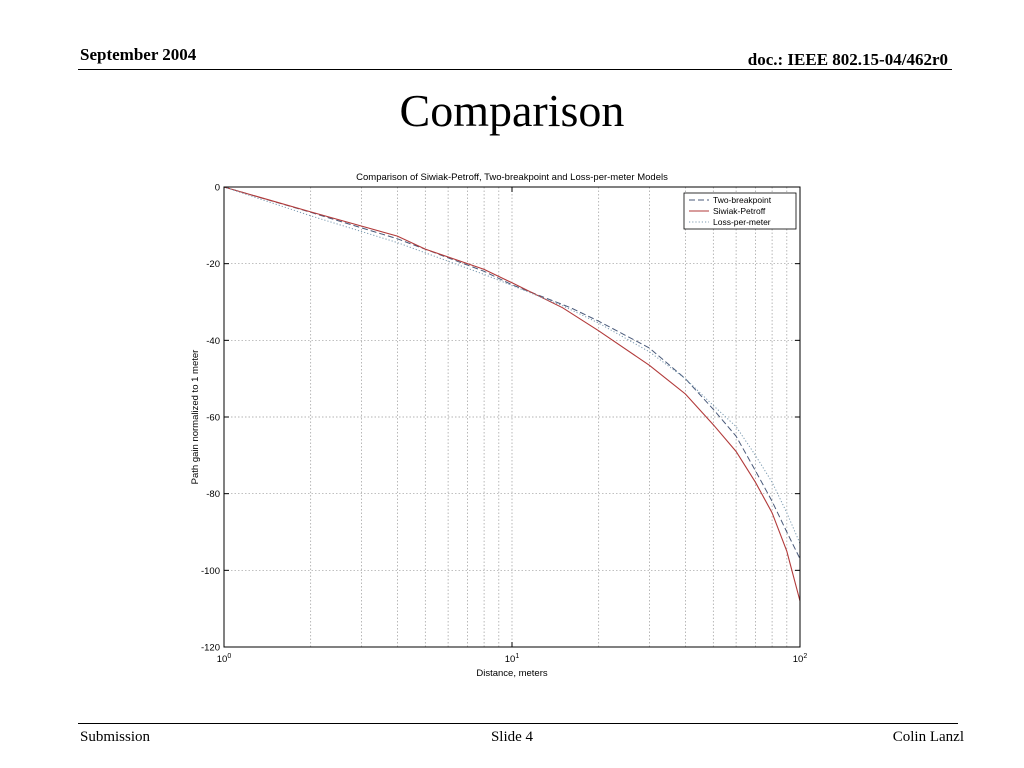  Describe the element at coordinates (195, 417) in the screenshot. I see `y-axis-label: Path gain normalized to 1 meter` at that location.